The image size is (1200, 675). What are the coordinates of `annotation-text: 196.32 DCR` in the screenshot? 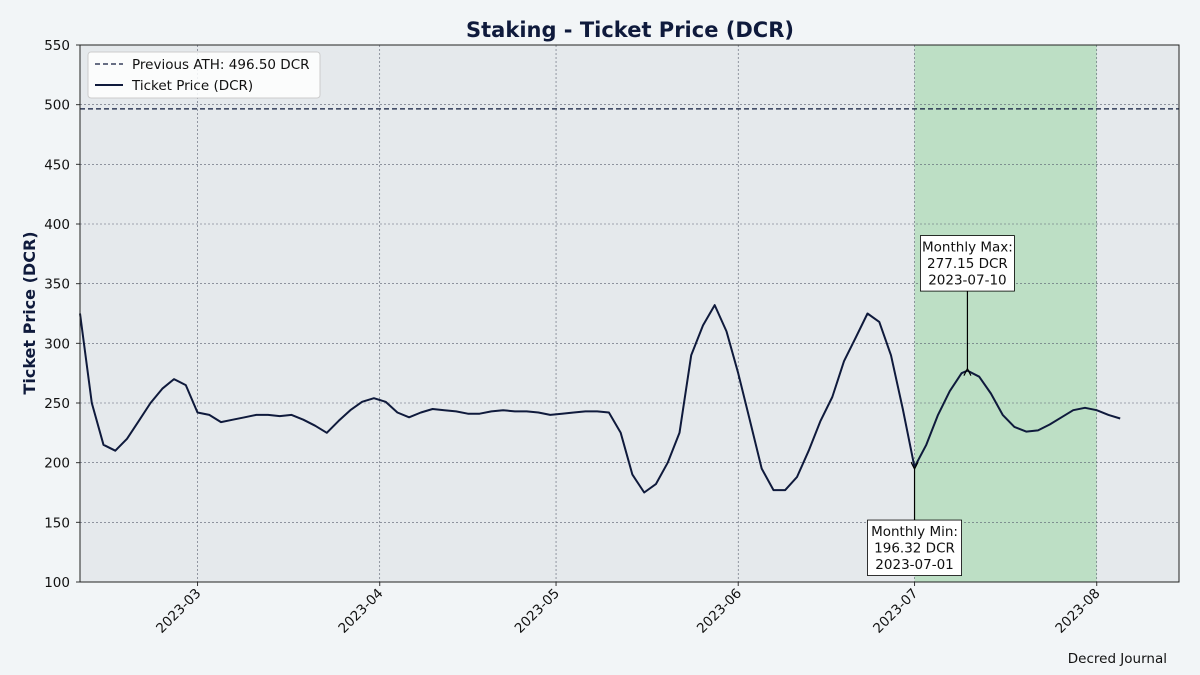 It's located at (914, 549).